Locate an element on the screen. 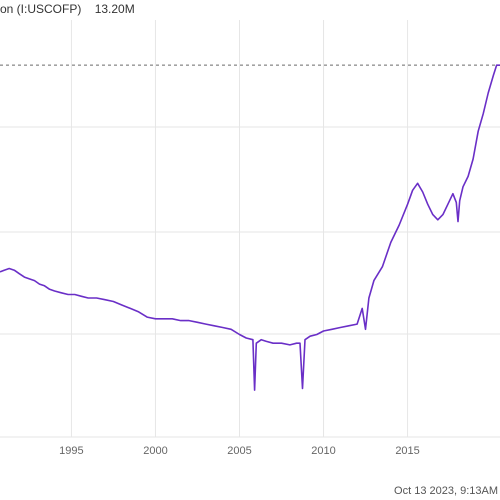  x-tick-label: 1995 is located at coordinates (71, 451).